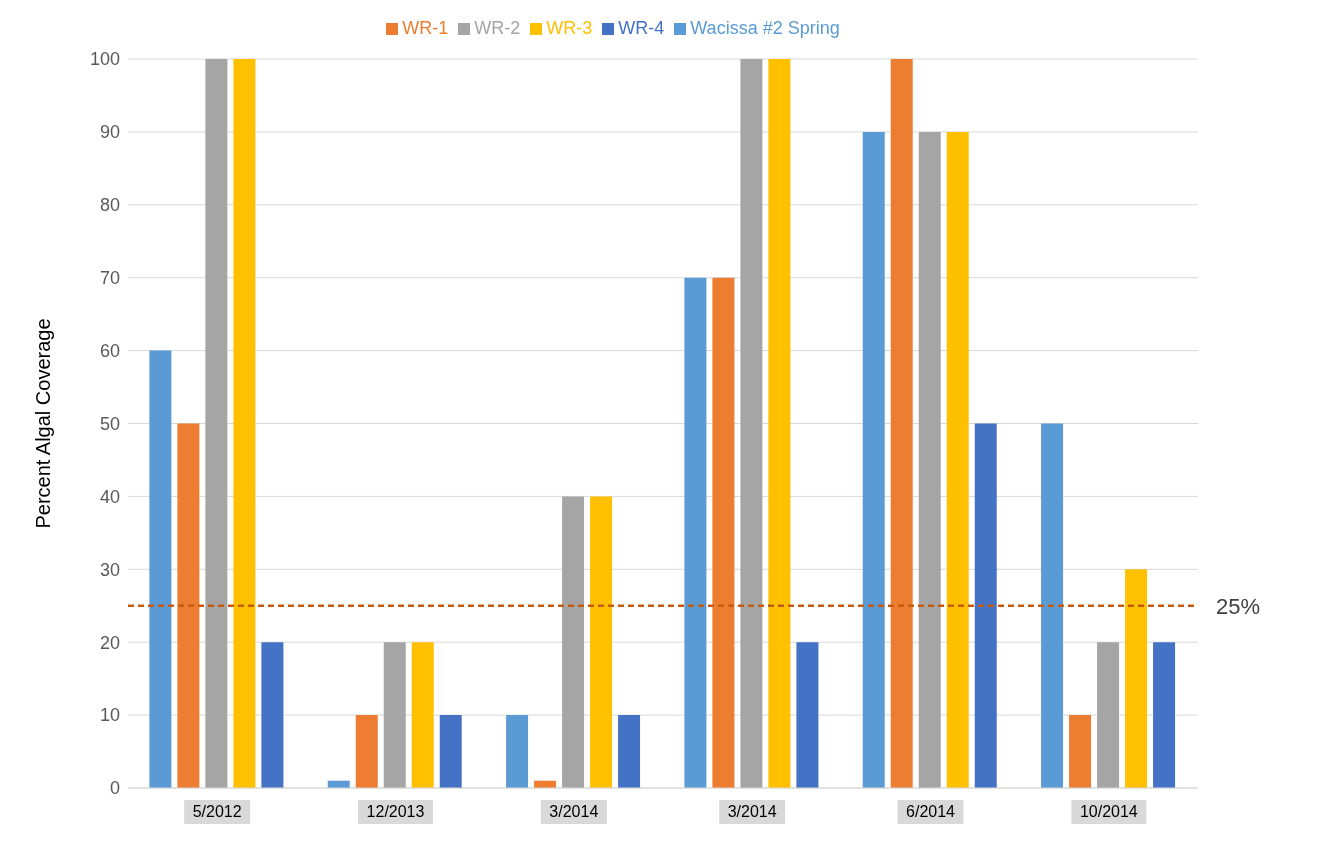 Image resolution: width=1319 pixels, height=848 pixels. Describe the element at coordinates (931, 811) in the screenshot. I see `x-tick-label: 6/2014` at that location.